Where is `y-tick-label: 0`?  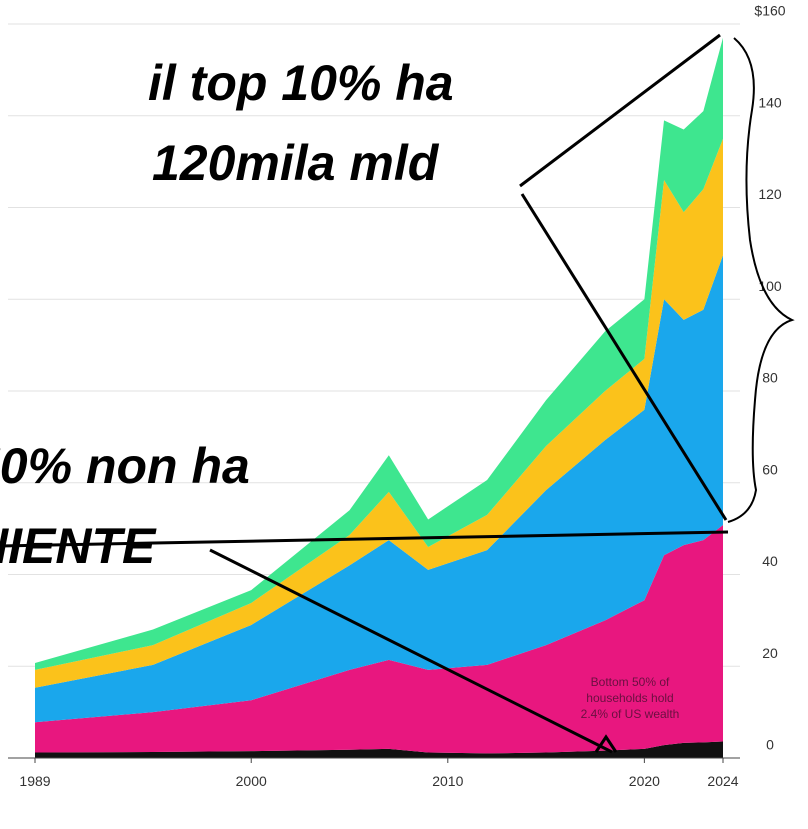
y-tick-label: 0 is located at coordinates (770, 745).